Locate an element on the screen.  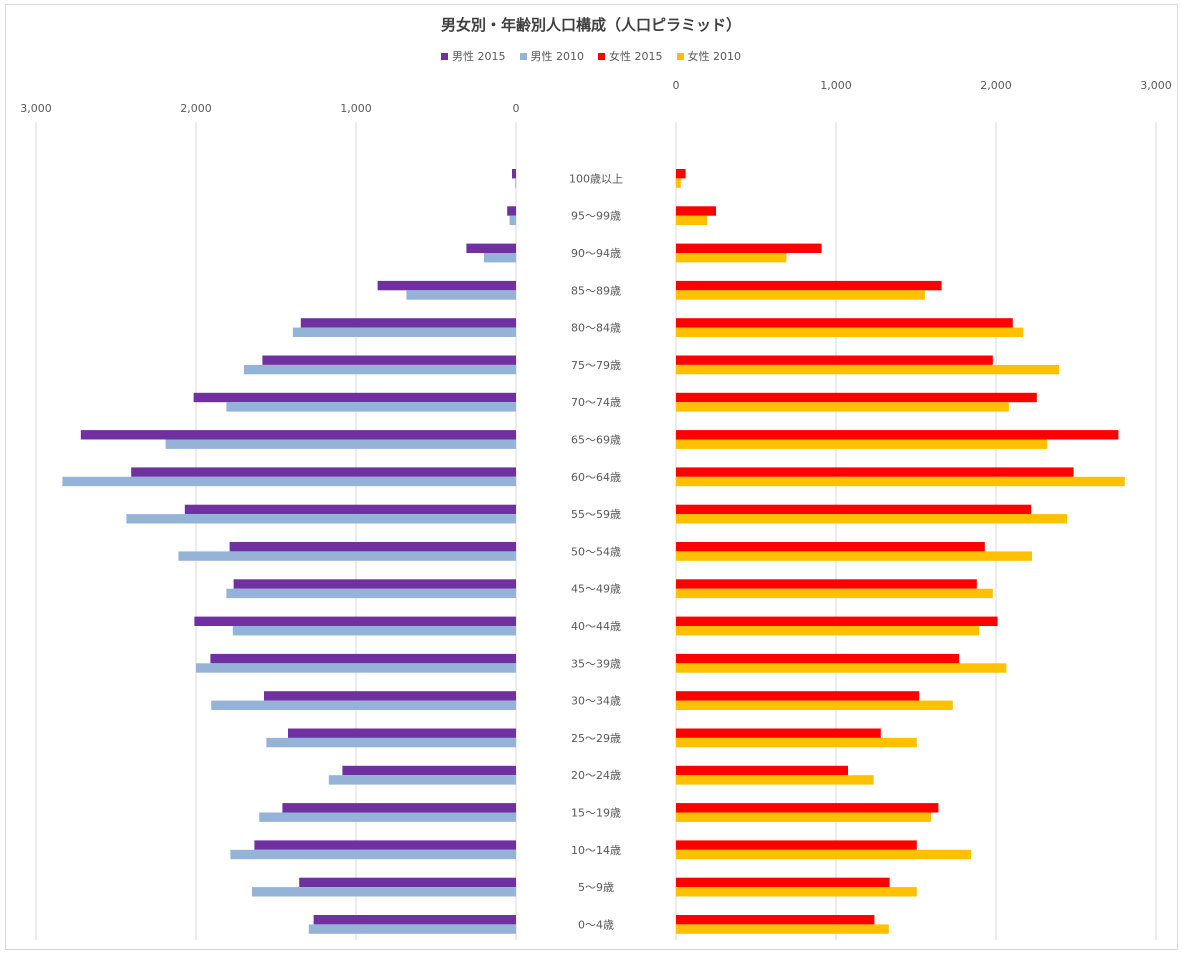
left-tick-label: 0 is located at coordinates (516, 108).